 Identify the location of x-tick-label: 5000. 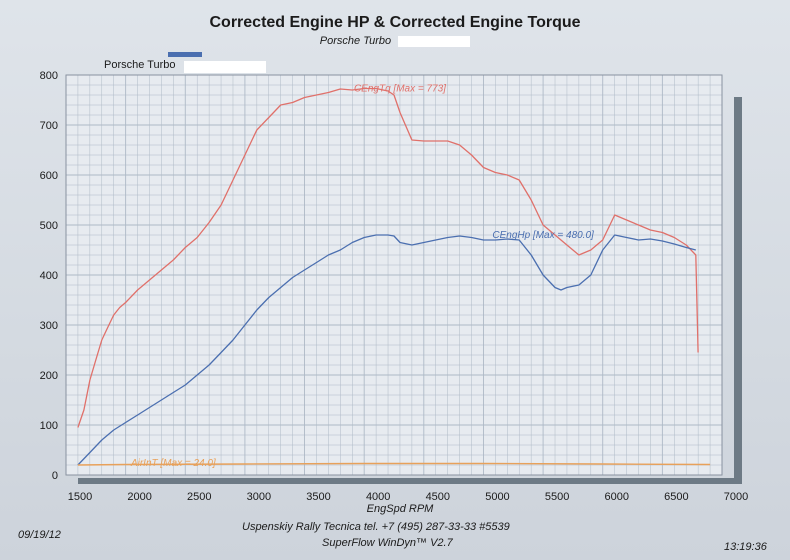
(497, 497).